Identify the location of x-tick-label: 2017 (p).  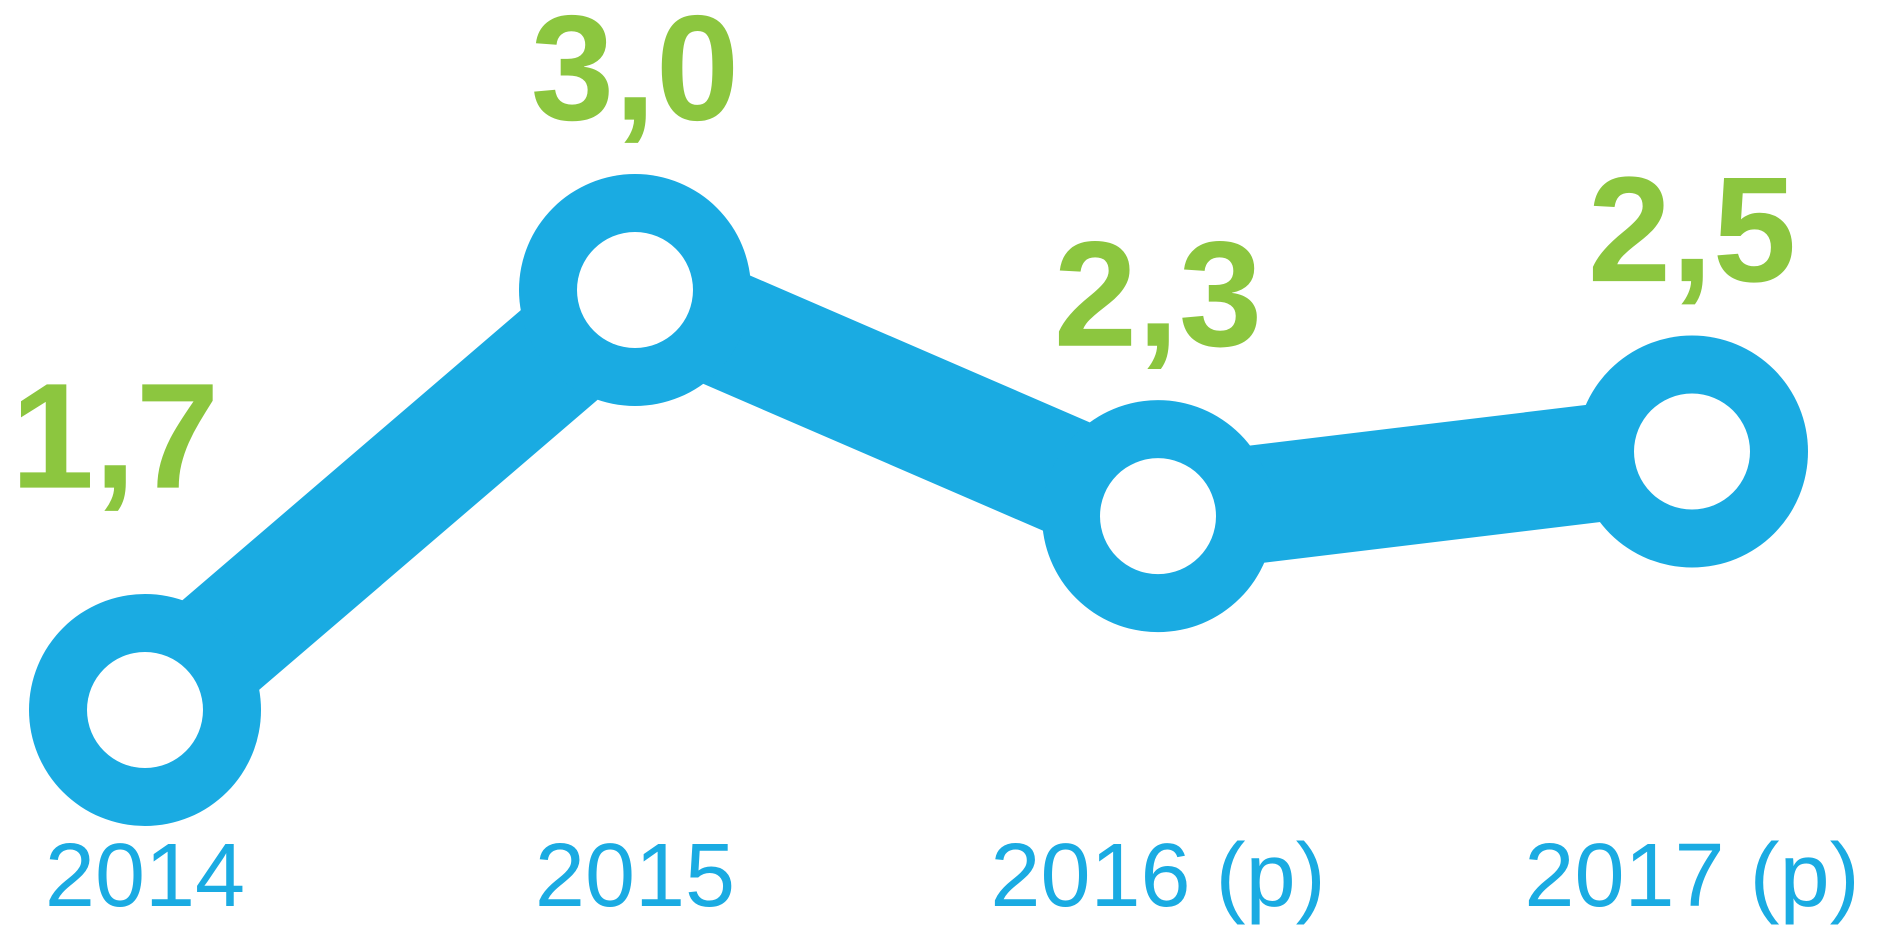
(1691, 876).